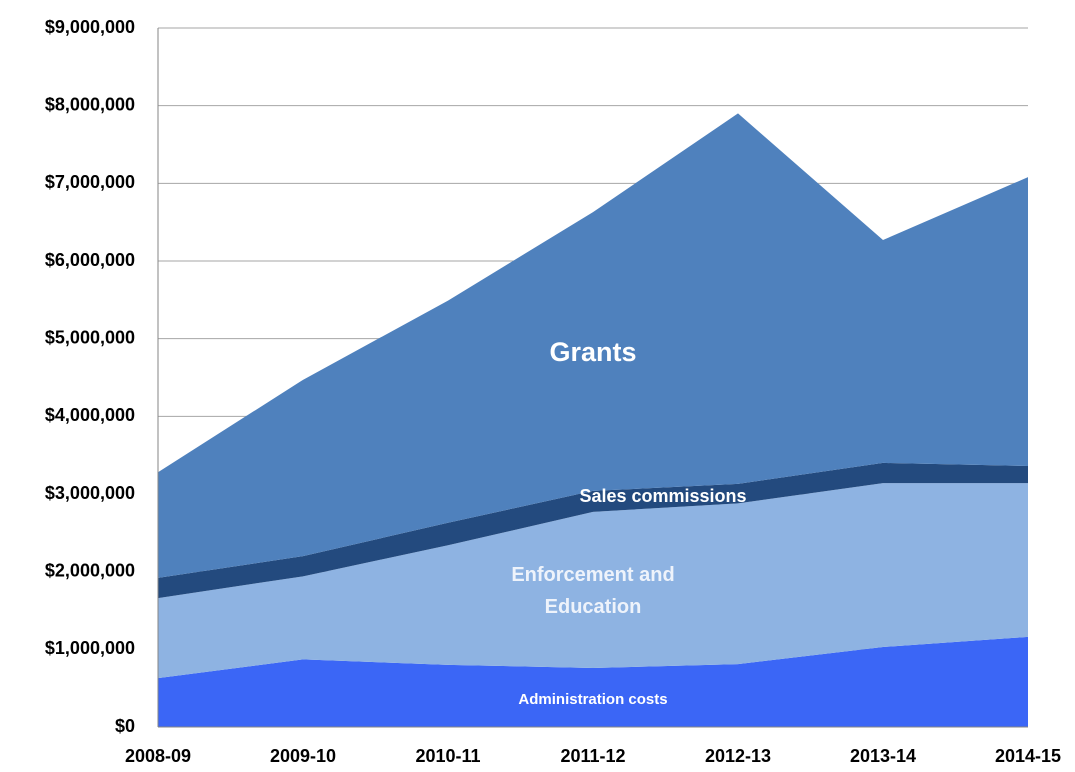 The width and height of the screenshot is (1075, 772). Describe the element at coordinates (593, 352) in the screenshot. I see `series-label: Grants` at that location.